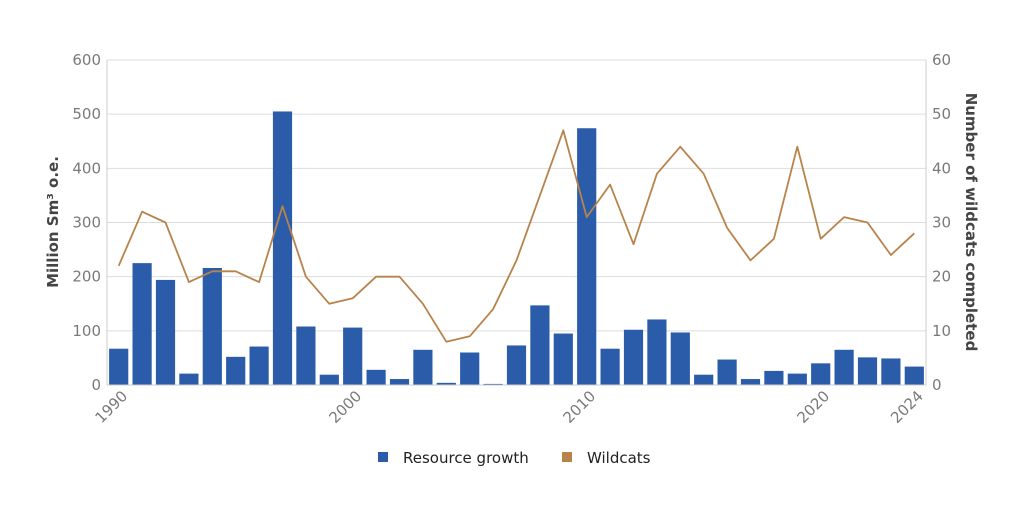 The width and height of the screenshot is (1024, 510). Describe the element at coordinates (53, 222) in the screenshot. I see `y-axis-title: Million Sm³ o.e.` at that location.